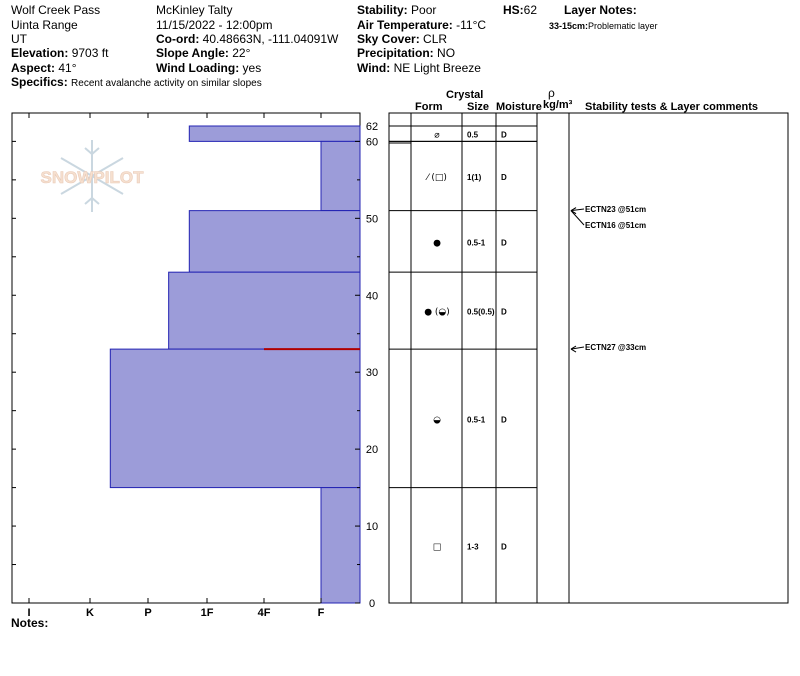 This screenshot has height=676, width=800. I want to click on y-tick-label: 30, so click(372, 373).